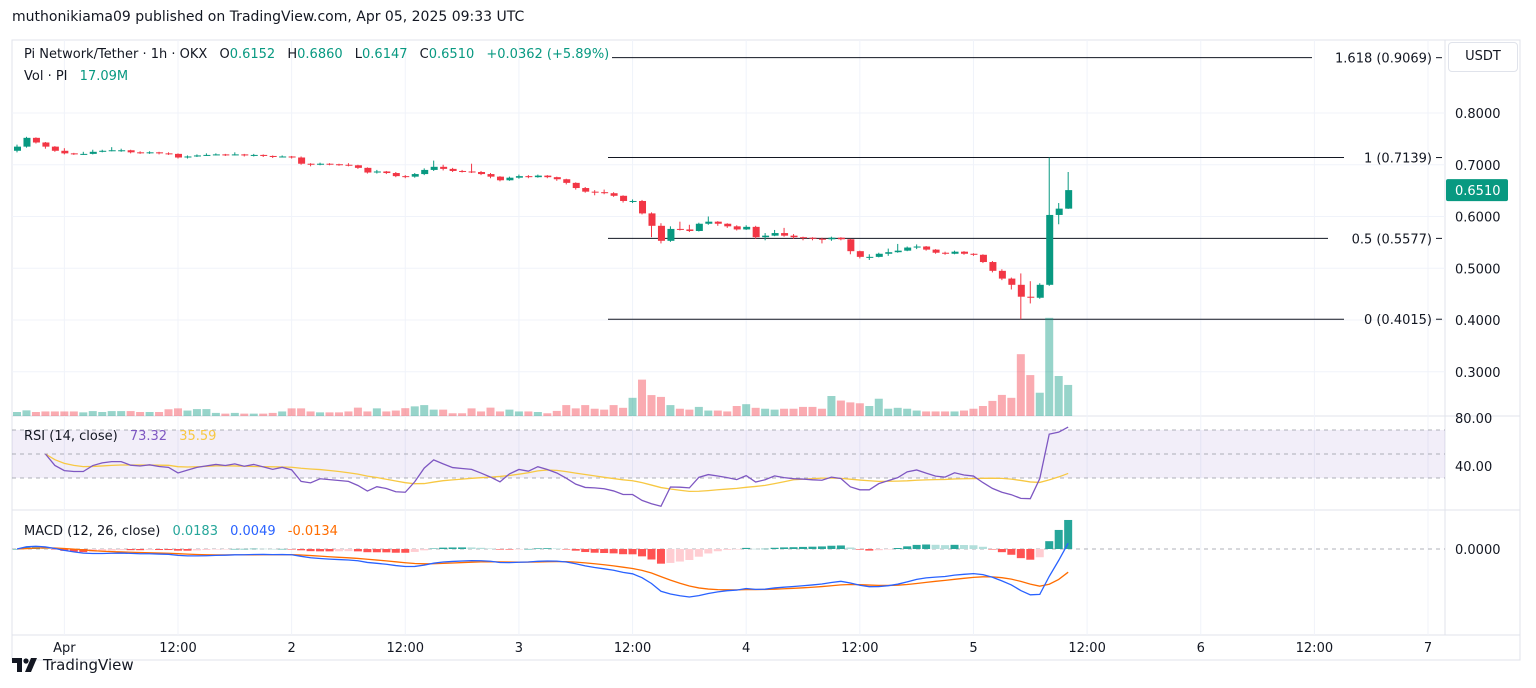 Image resolution: width=1536 pixels, height=688 pixels. Describe the element at coordinates (728, 558) in the screenshot. I see `macd-pane` at that location.